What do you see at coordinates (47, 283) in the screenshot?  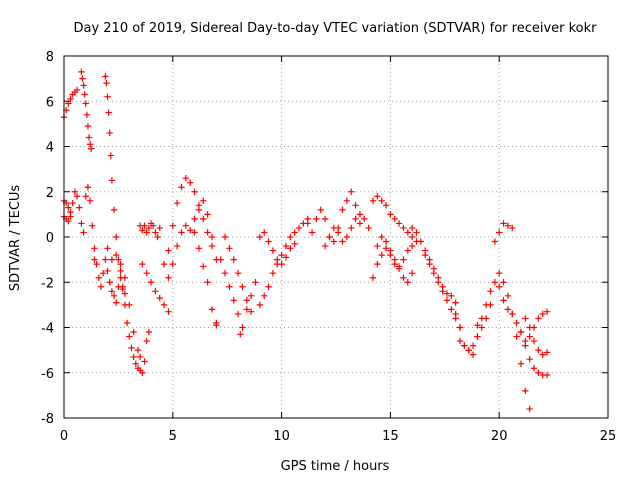 I see `y-tick-label: -2` at bounding box center [47, 283].